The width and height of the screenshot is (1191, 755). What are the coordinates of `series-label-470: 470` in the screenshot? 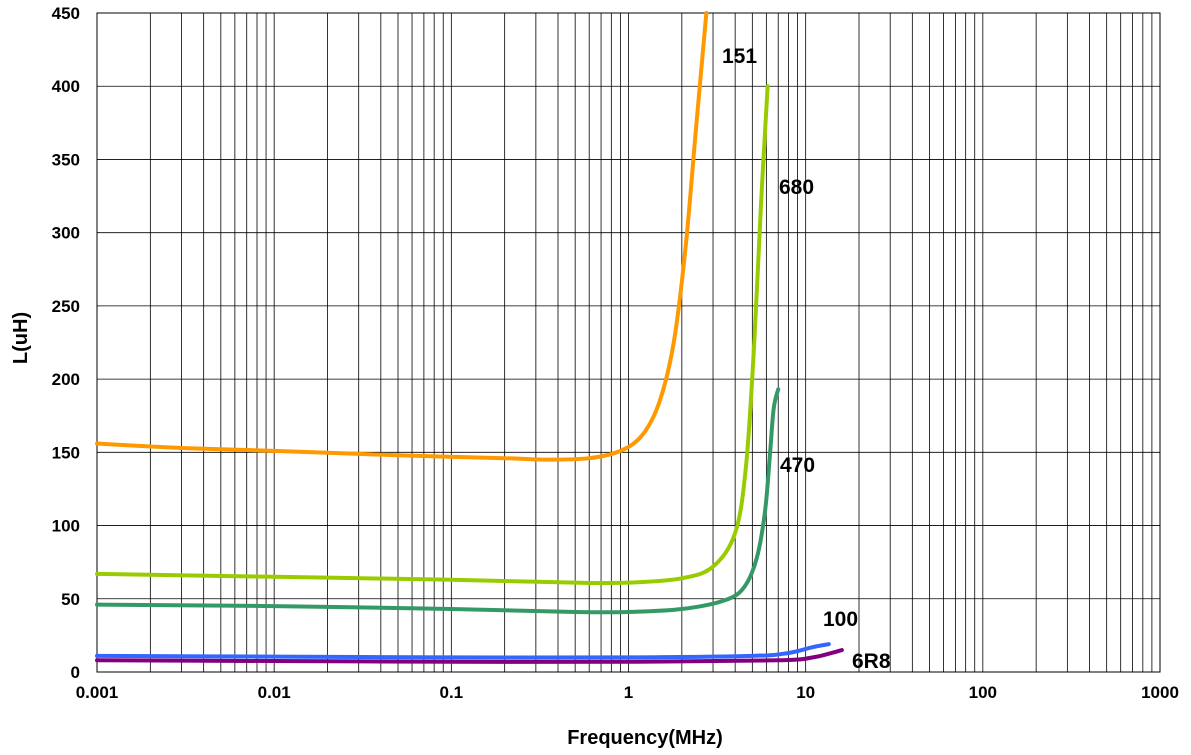 It's located at (797, 465).